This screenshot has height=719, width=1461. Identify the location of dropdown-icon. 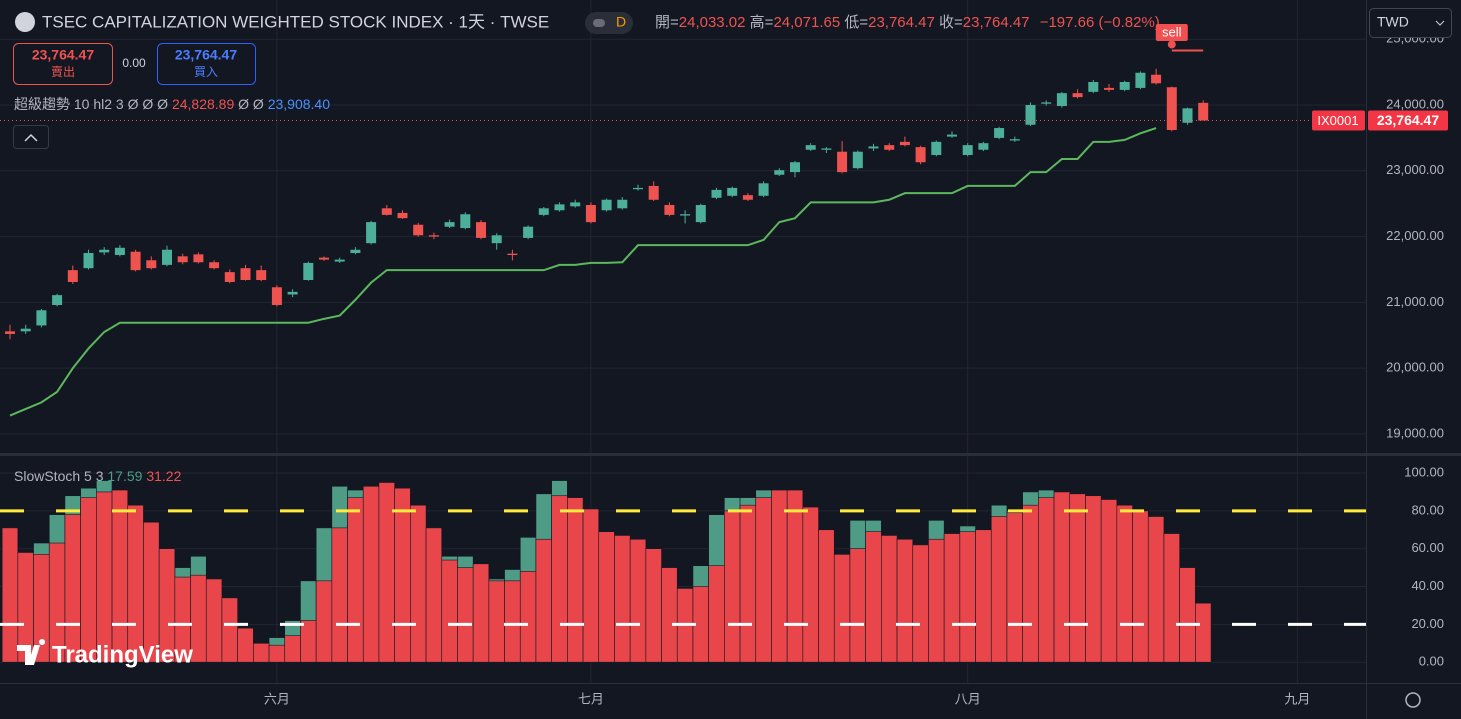
(1440, 23).